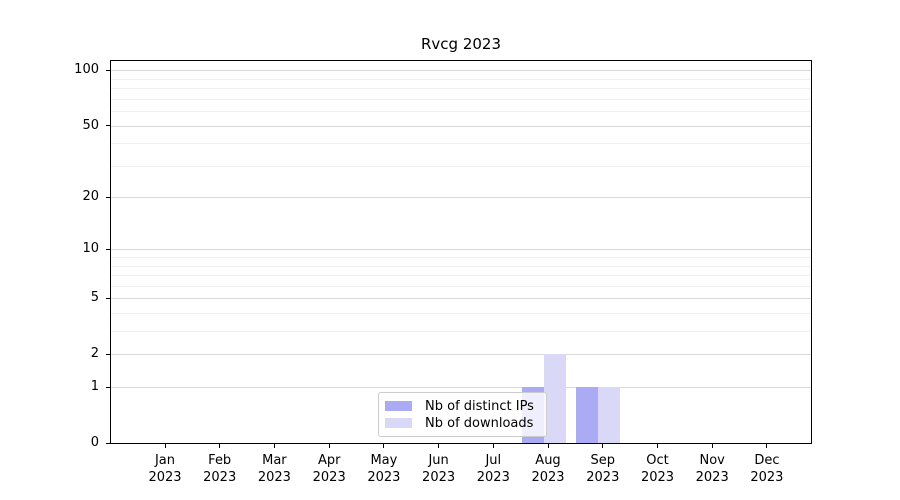 The width and height of the screenshot is (900, 500). Describe the element at coordinates (384, 460) in the screenshot. I see `x-tick-month: May` at that location.